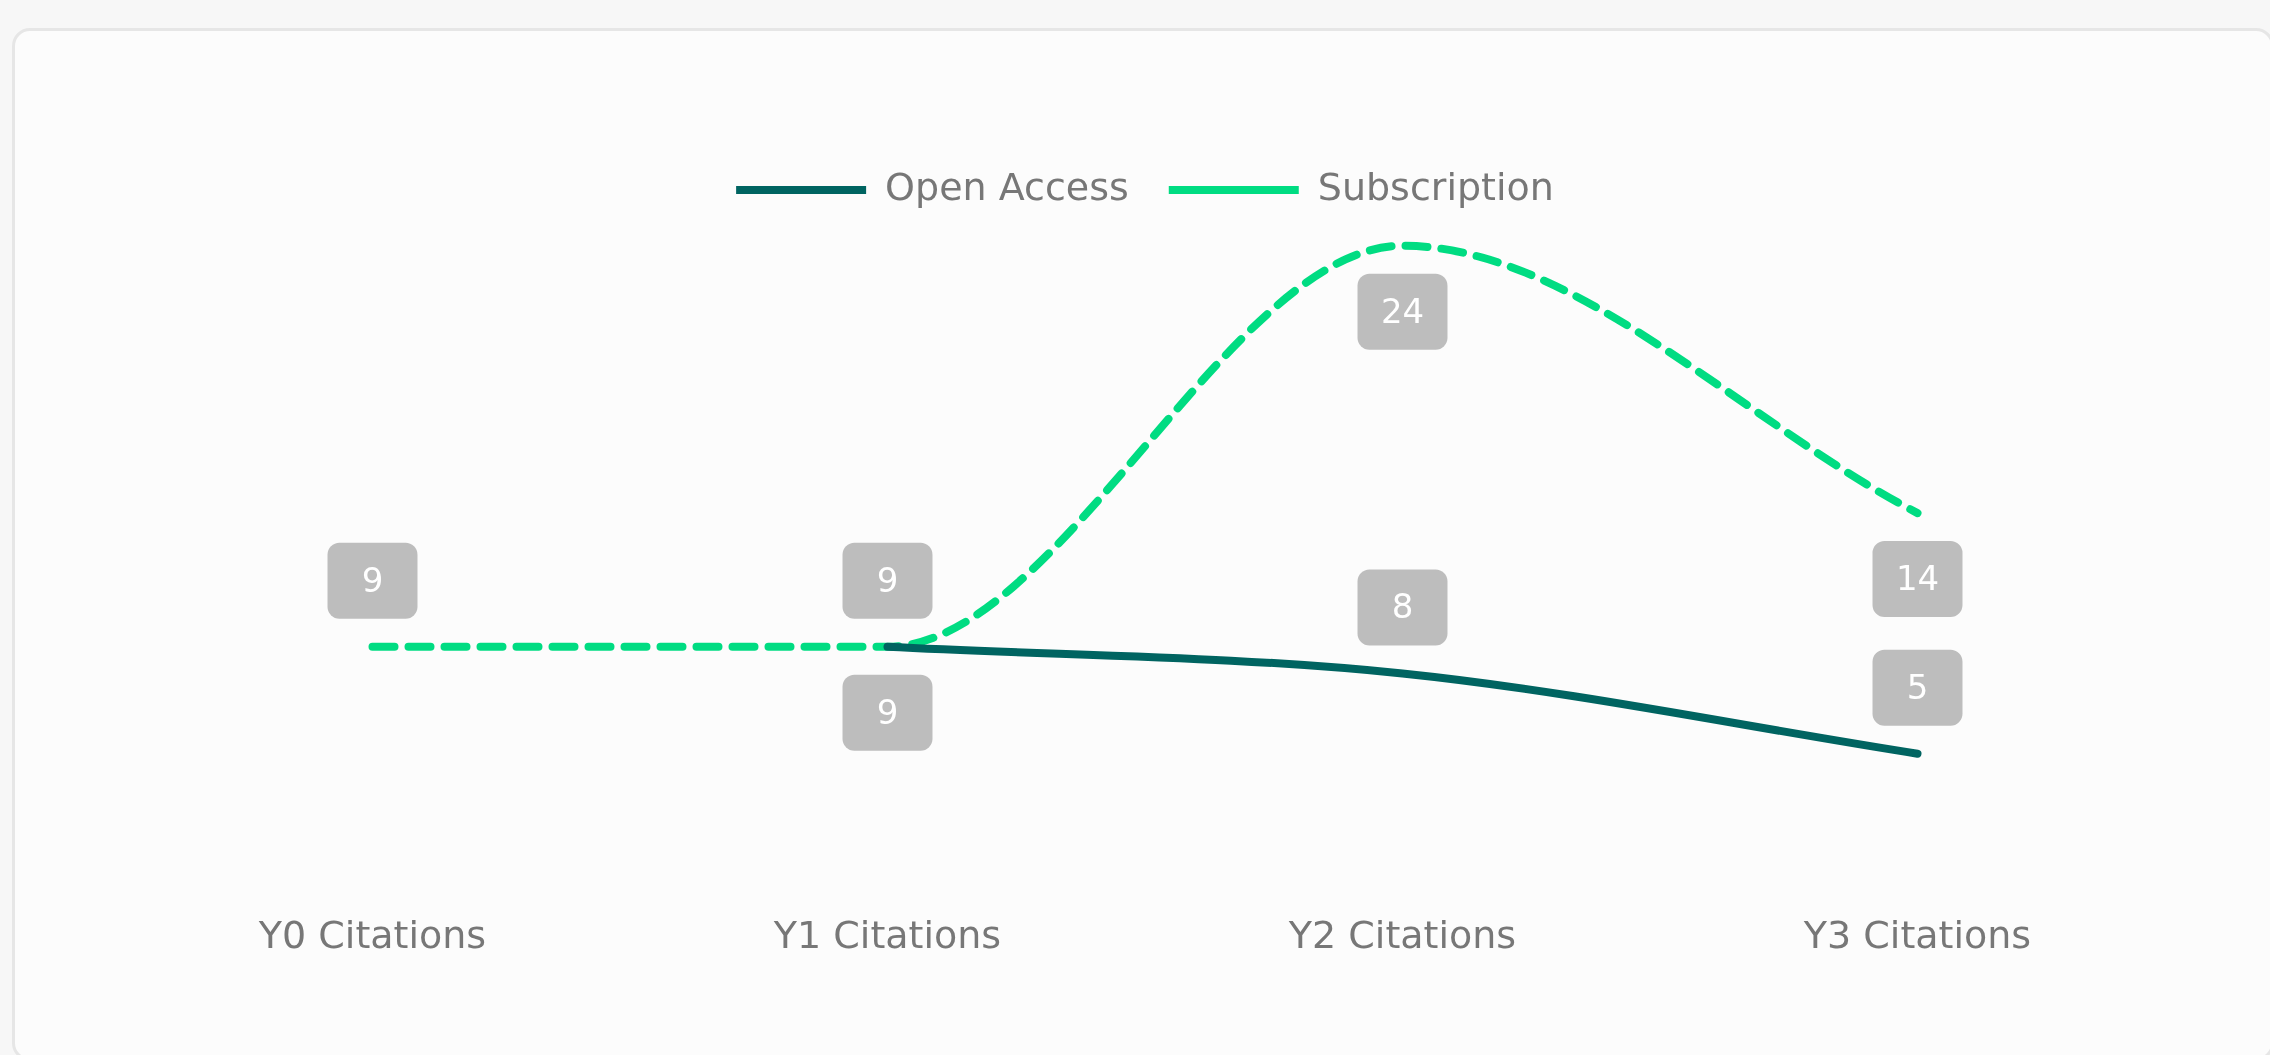  Describe the element at coordinates (1435, 186) in the screenshot. I see `legend-label: Subscription` at that location.